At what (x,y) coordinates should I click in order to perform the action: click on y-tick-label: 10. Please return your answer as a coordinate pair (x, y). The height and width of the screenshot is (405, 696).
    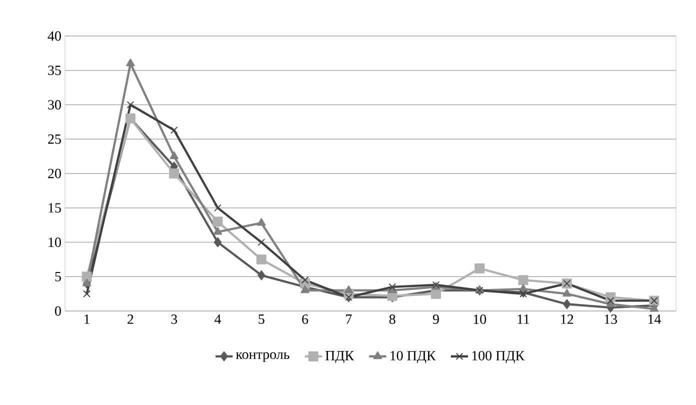
    Looking at the image, I should click on (54, 242).